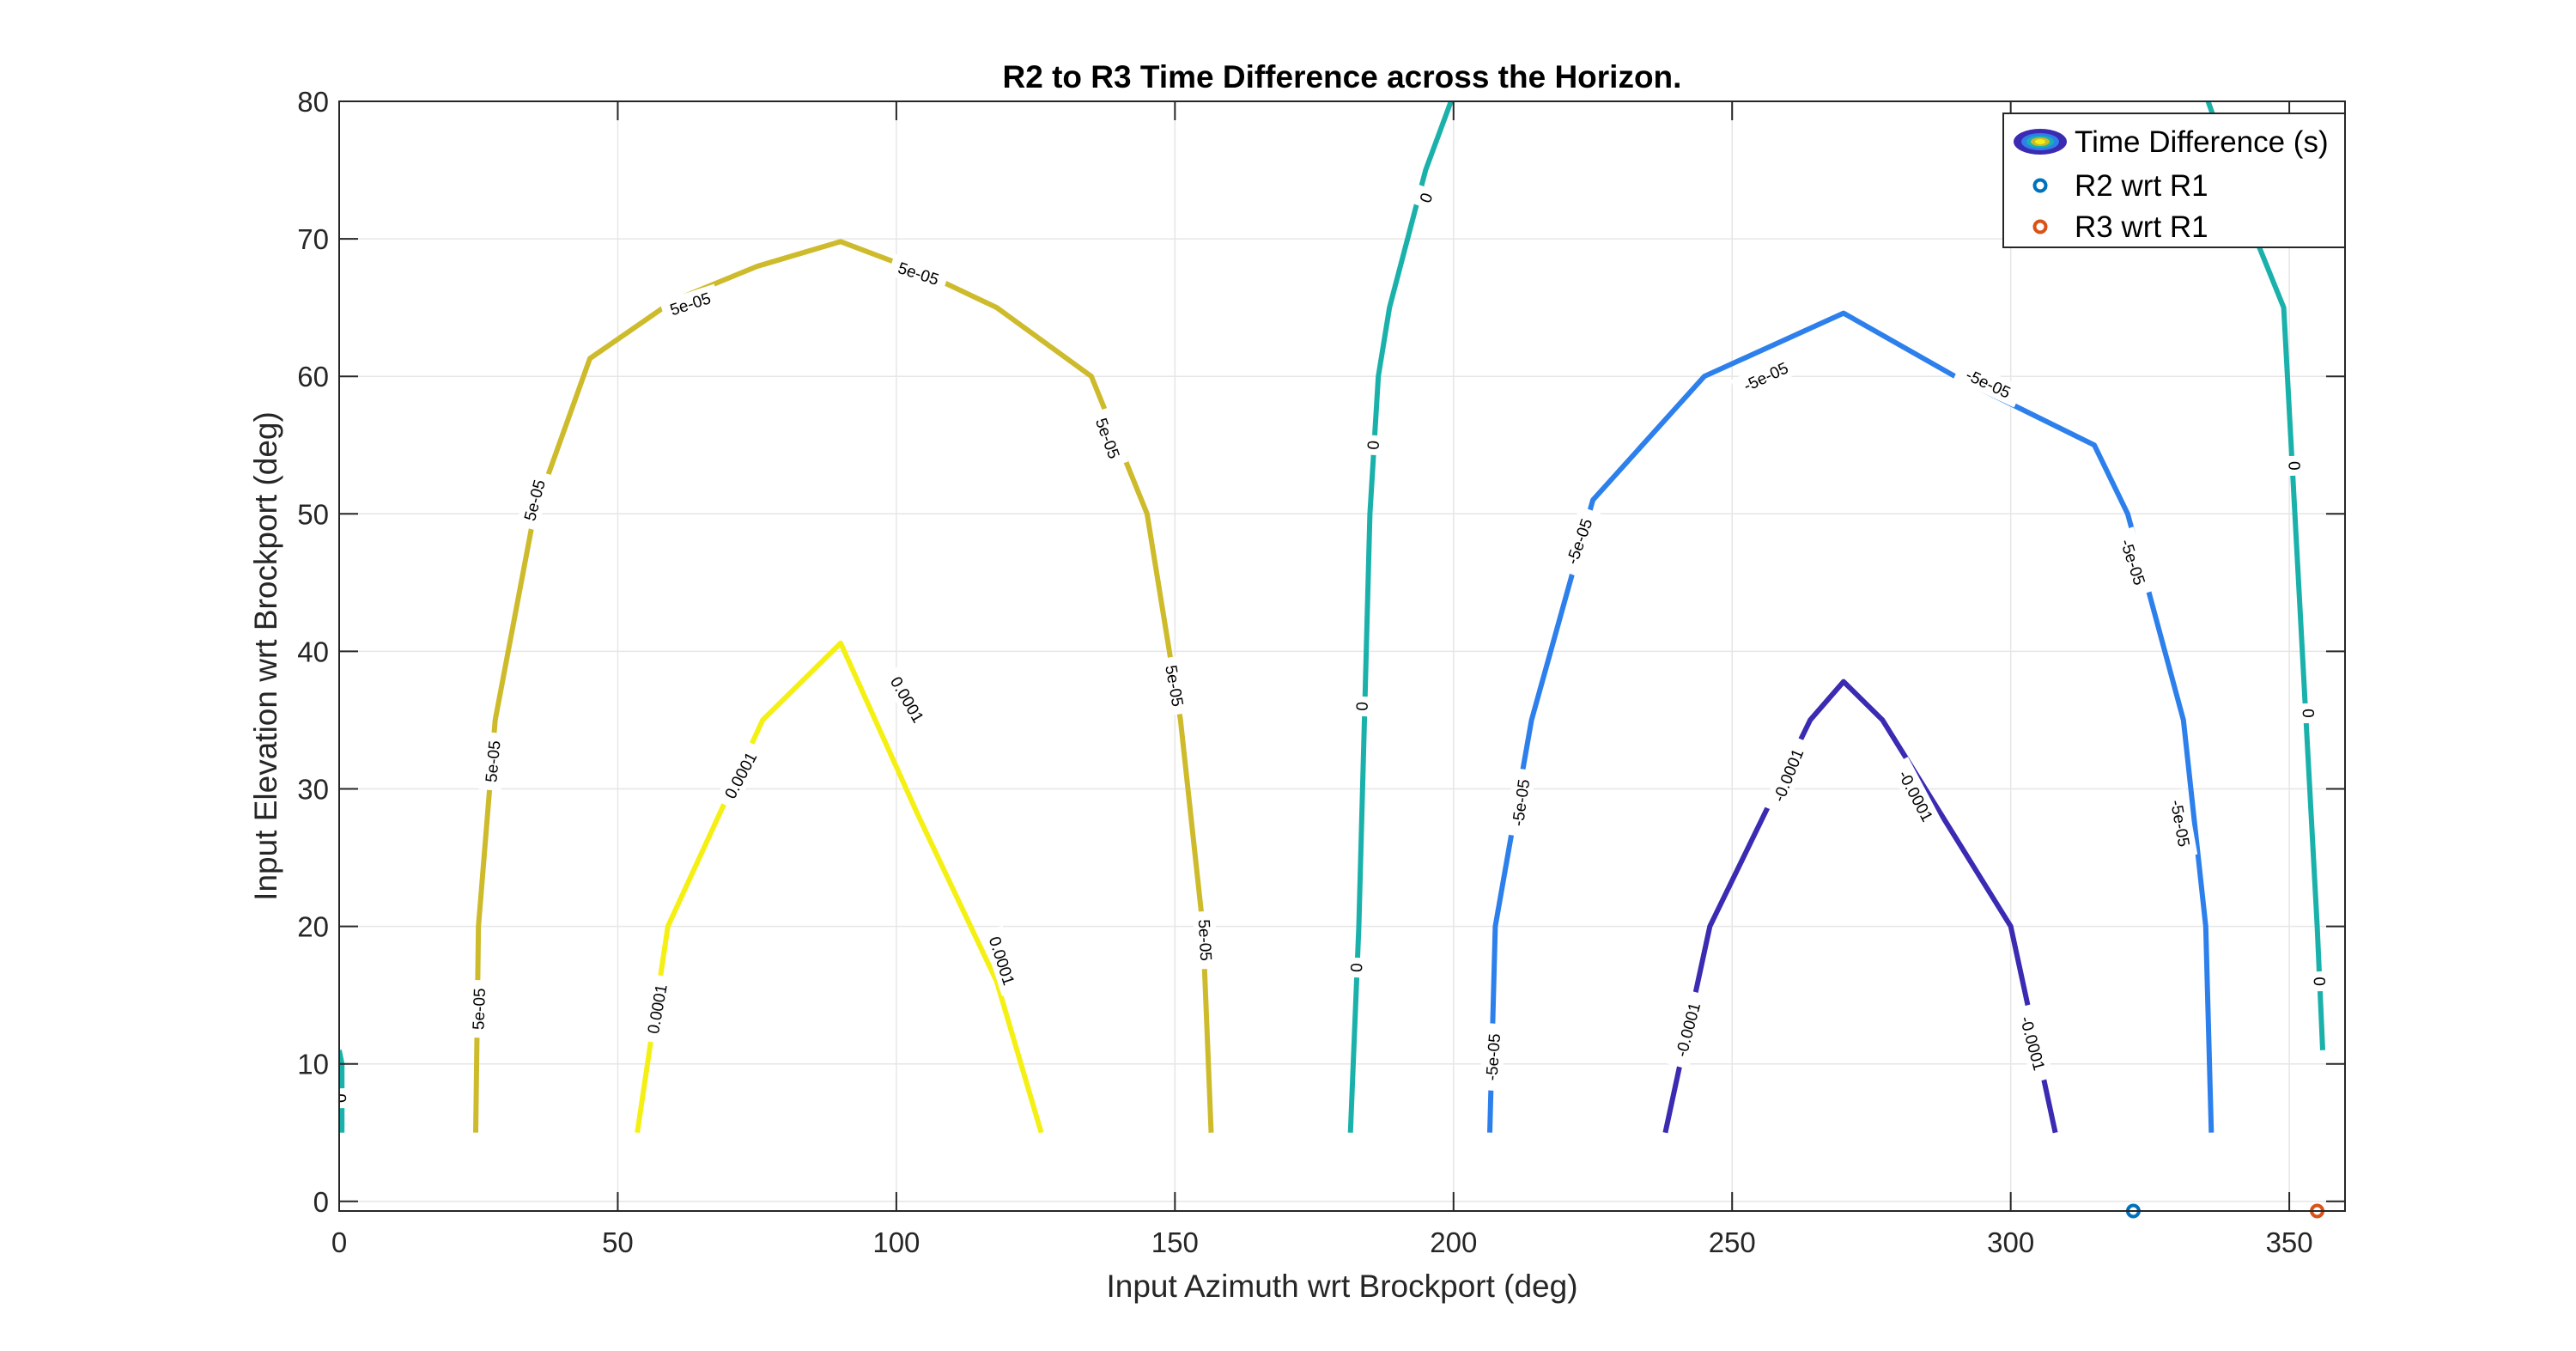  Describe the element at coordinates (1341, 1286) in the screenshot. I see `x-axis-label: Input Azimuth wrt Brockport (deg)` at that location.